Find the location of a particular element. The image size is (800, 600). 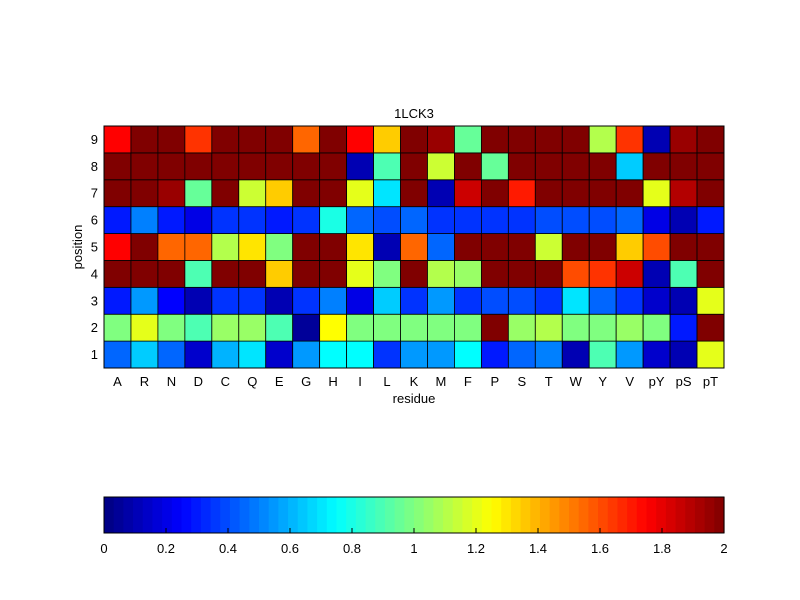

x-tick-label: Q is located at coordinates (252, 381).